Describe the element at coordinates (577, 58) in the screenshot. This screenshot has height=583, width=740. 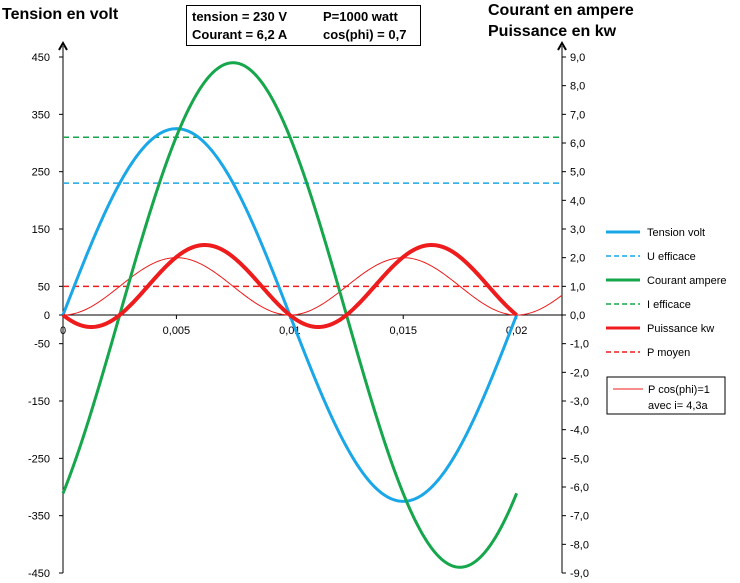
I see `right-tick-label: 9,0` at that location.